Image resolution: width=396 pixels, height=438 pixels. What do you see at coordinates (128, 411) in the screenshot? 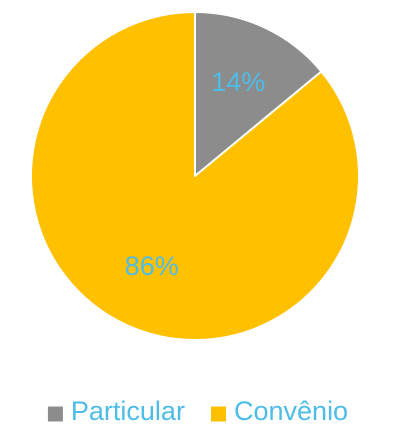
I see `legend-label-particular: Particular` at bounding box center [128, 411].